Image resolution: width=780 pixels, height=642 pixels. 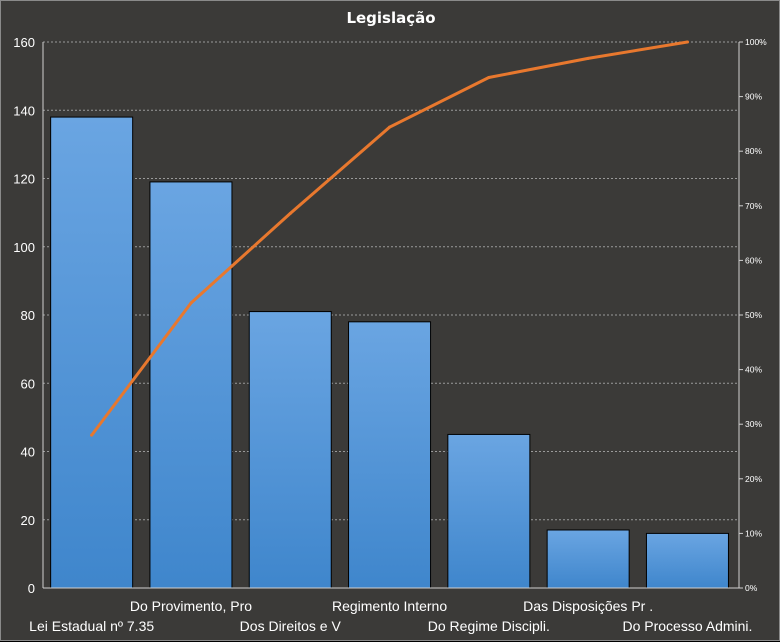 I want to click on y-tick-label: 140, so click(x=24, y=110).